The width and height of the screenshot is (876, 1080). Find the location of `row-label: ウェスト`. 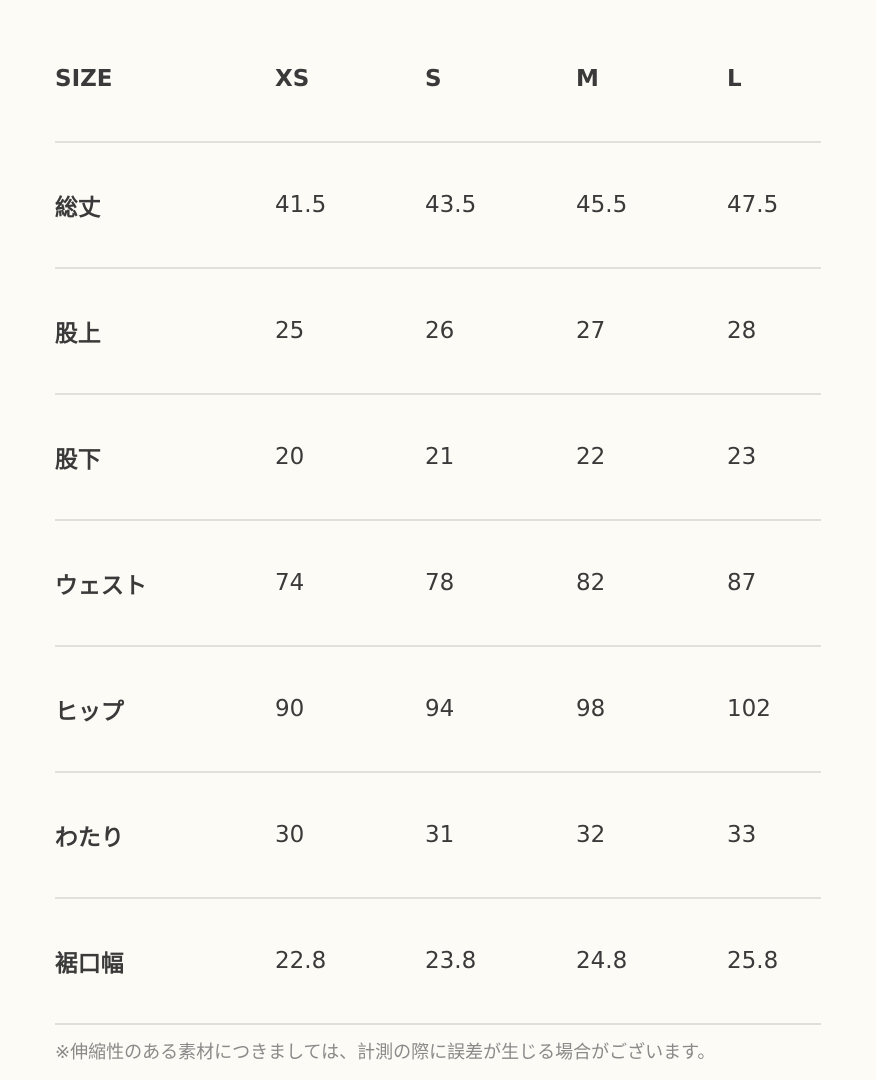

row-label: ウェスト is located at coordinates (101, 586).